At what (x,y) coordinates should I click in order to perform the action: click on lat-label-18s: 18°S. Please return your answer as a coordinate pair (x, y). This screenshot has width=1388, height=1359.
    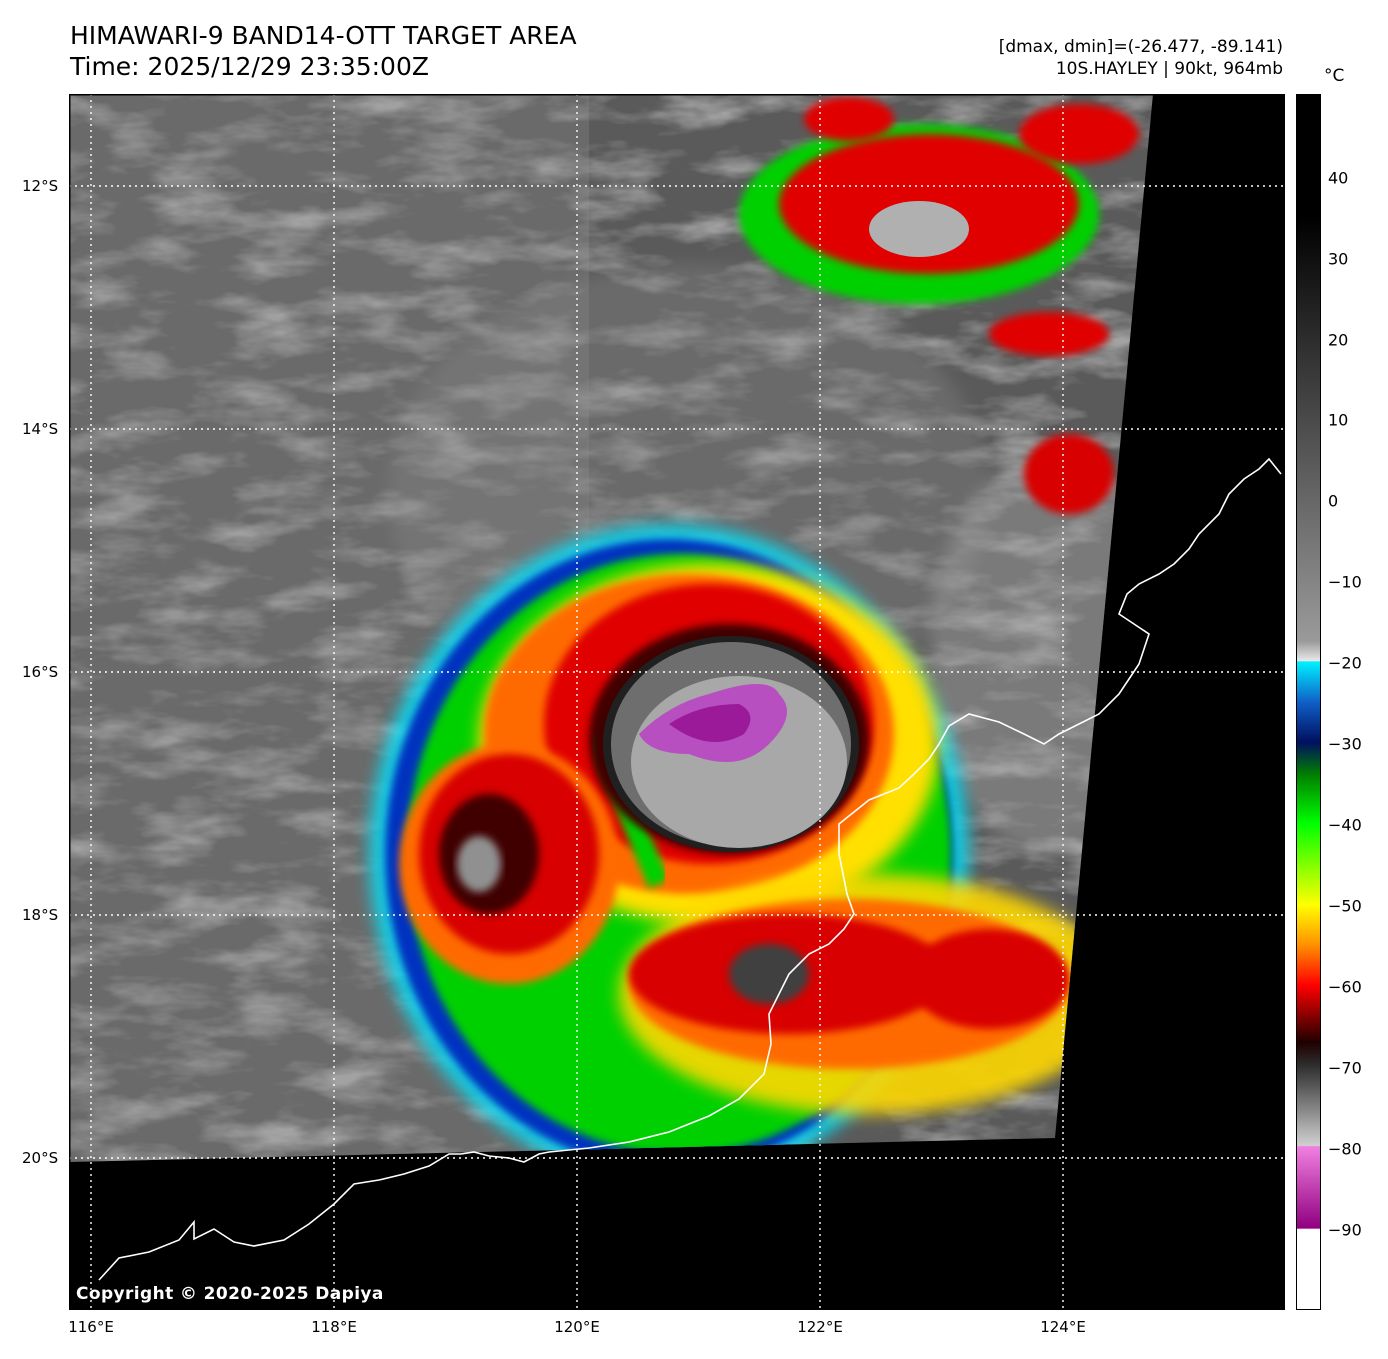
    Looking at the image, I should click on (40, 915).